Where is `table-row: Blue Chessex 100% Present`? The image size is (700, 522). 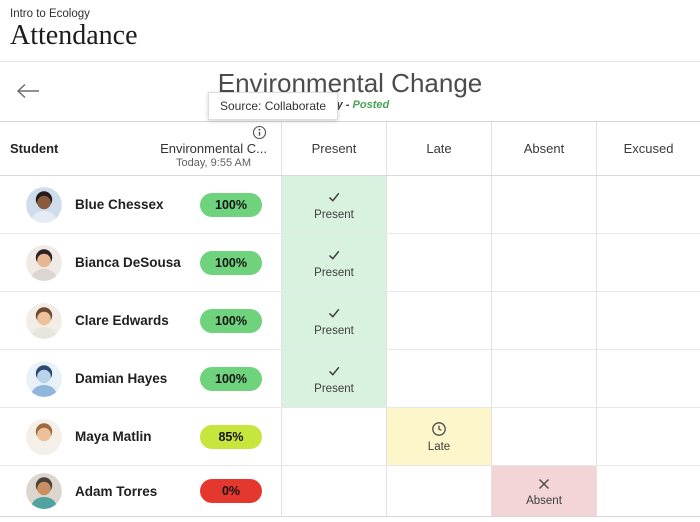 table-row: Blue Chessex 100% Present is located at coordinates (350, 205).